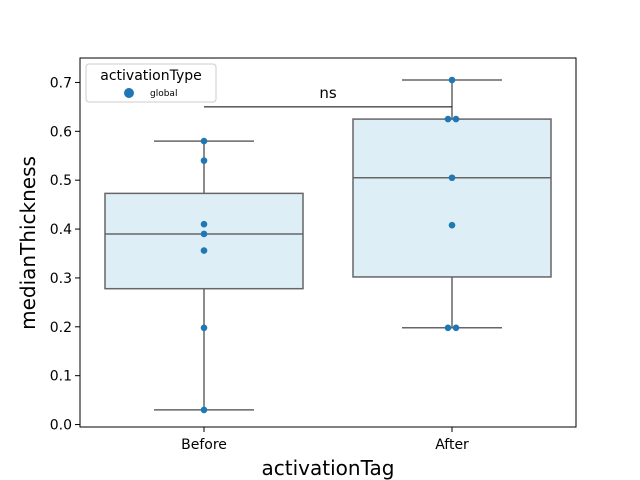  Describe the element at coordinates (151, 76) in the screenshot. I see `legend-title: activationType` at that location.